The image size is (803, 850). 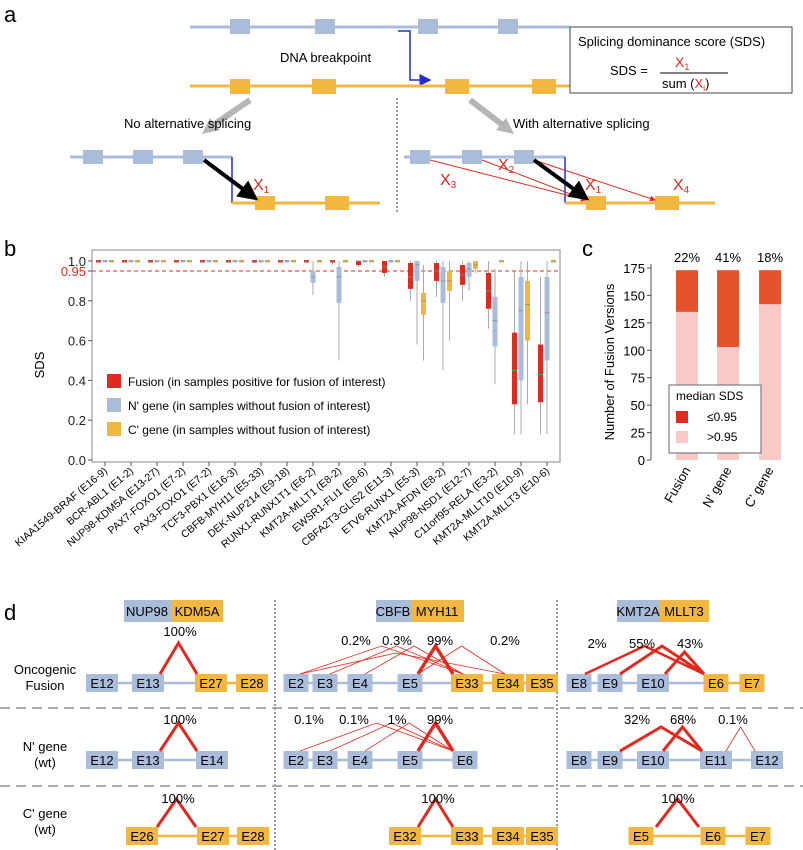 I want to click on exon-label: E33, so click(x=466, y=836).